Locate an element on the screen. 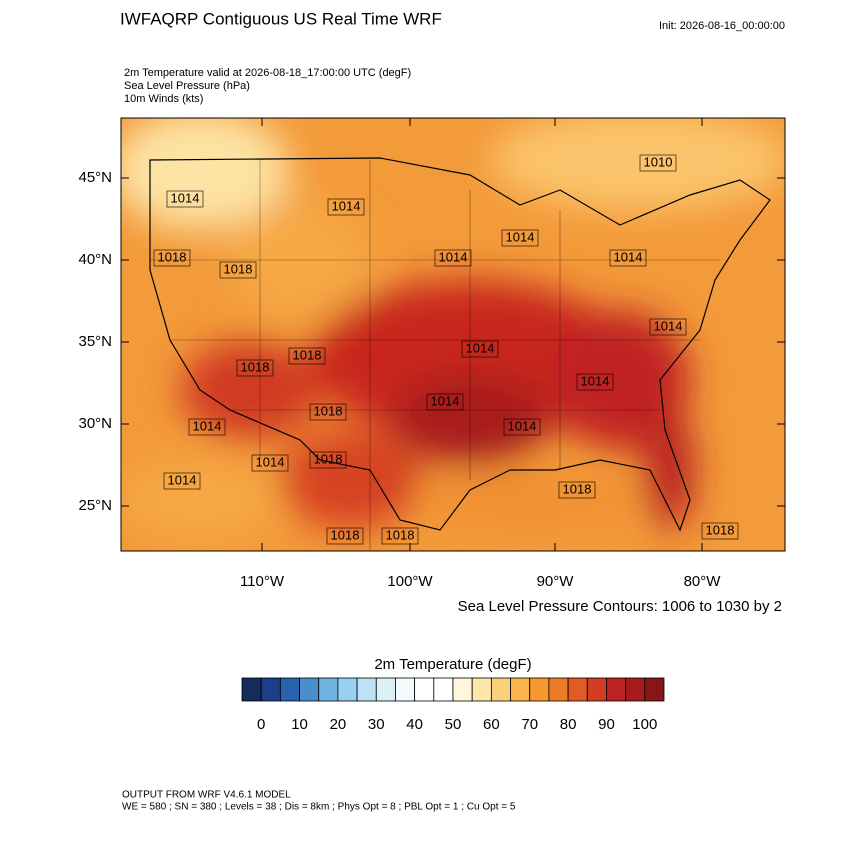  contour-label: 1010 is located at coordinates (658, 161).